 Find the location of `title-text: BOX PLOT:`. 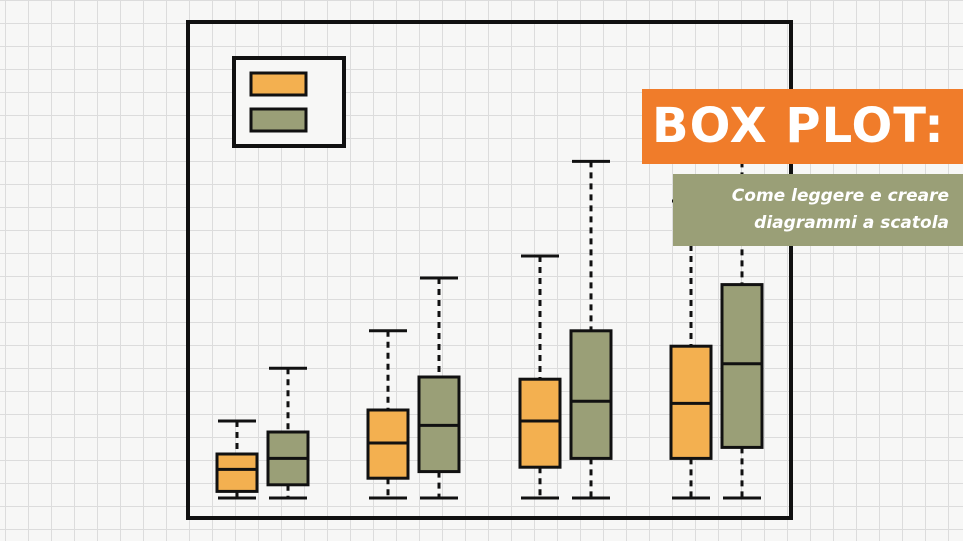

title-text: BOX PLOT: is located at coordinates (798, 126).